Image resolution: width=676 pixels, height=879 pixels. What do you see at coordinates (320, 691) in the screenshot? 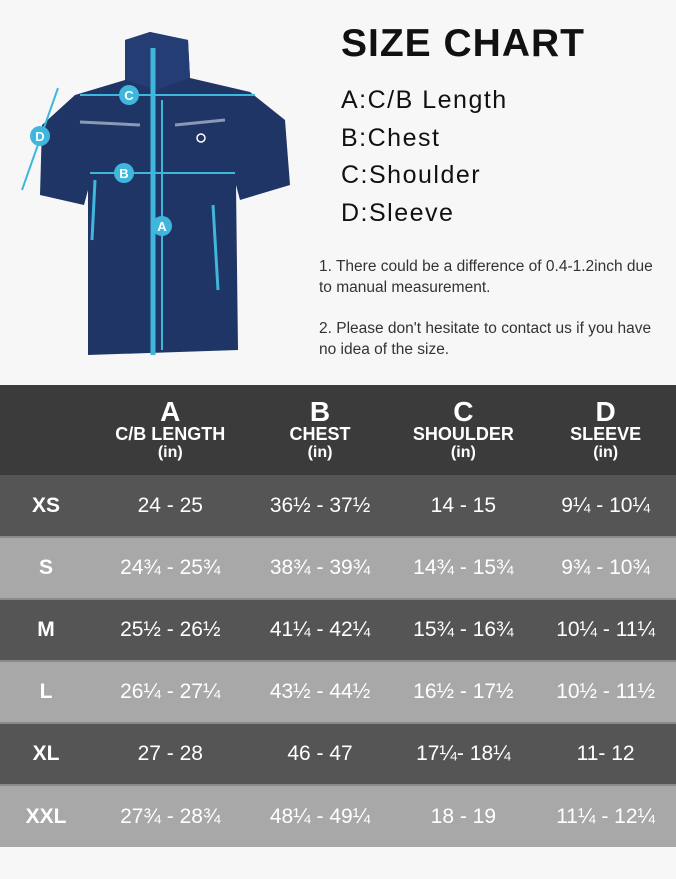
I see `value-cell: 43½ - 44½` at bounding box center [320, 691].